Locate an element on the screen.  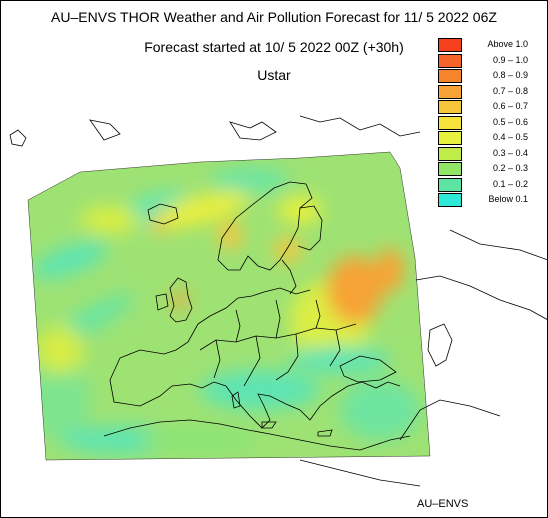
legend-label: 0.9 – 1.0 is located at coordinates (510, 59).